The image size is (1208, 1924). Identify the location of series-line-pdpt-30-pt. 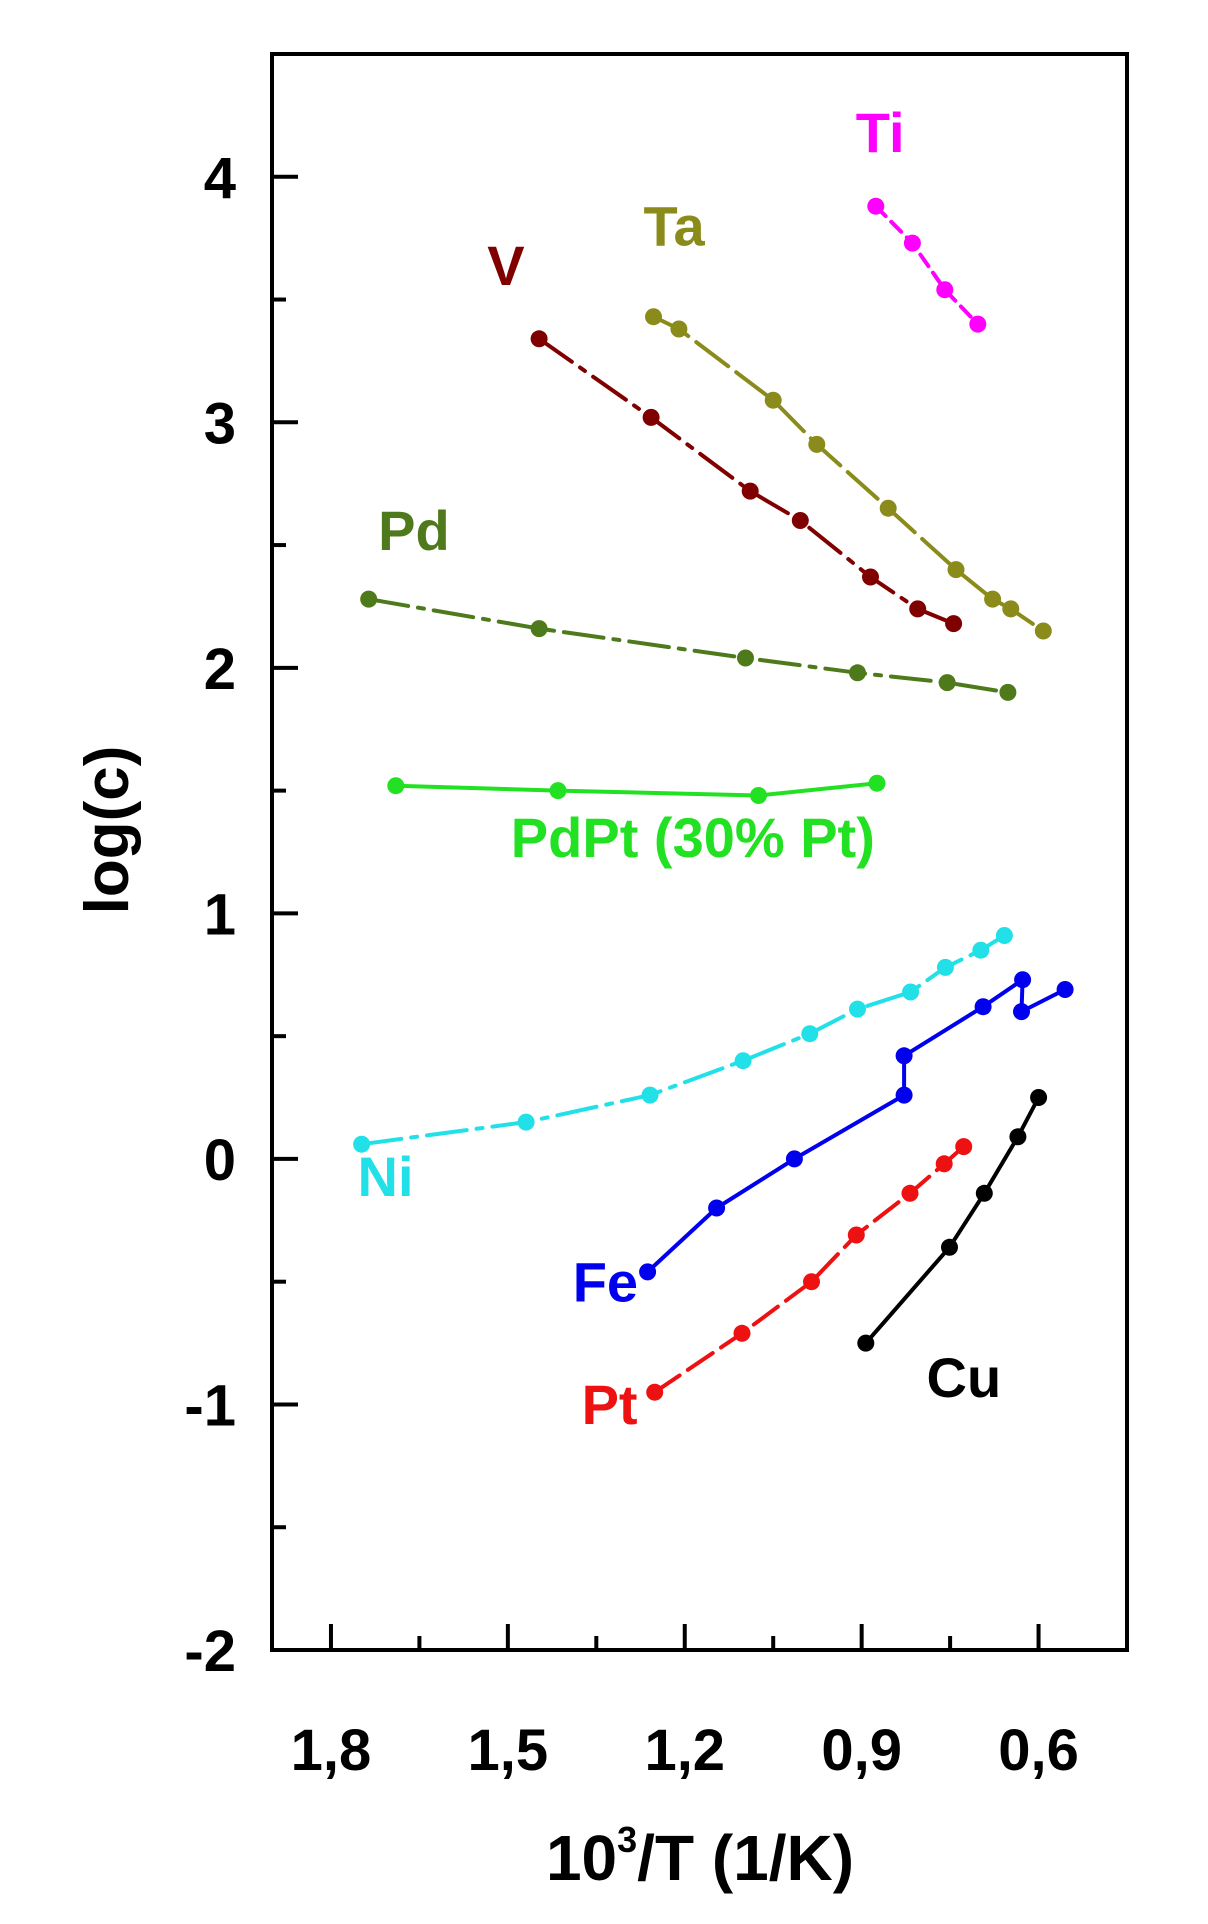
(636, 789).